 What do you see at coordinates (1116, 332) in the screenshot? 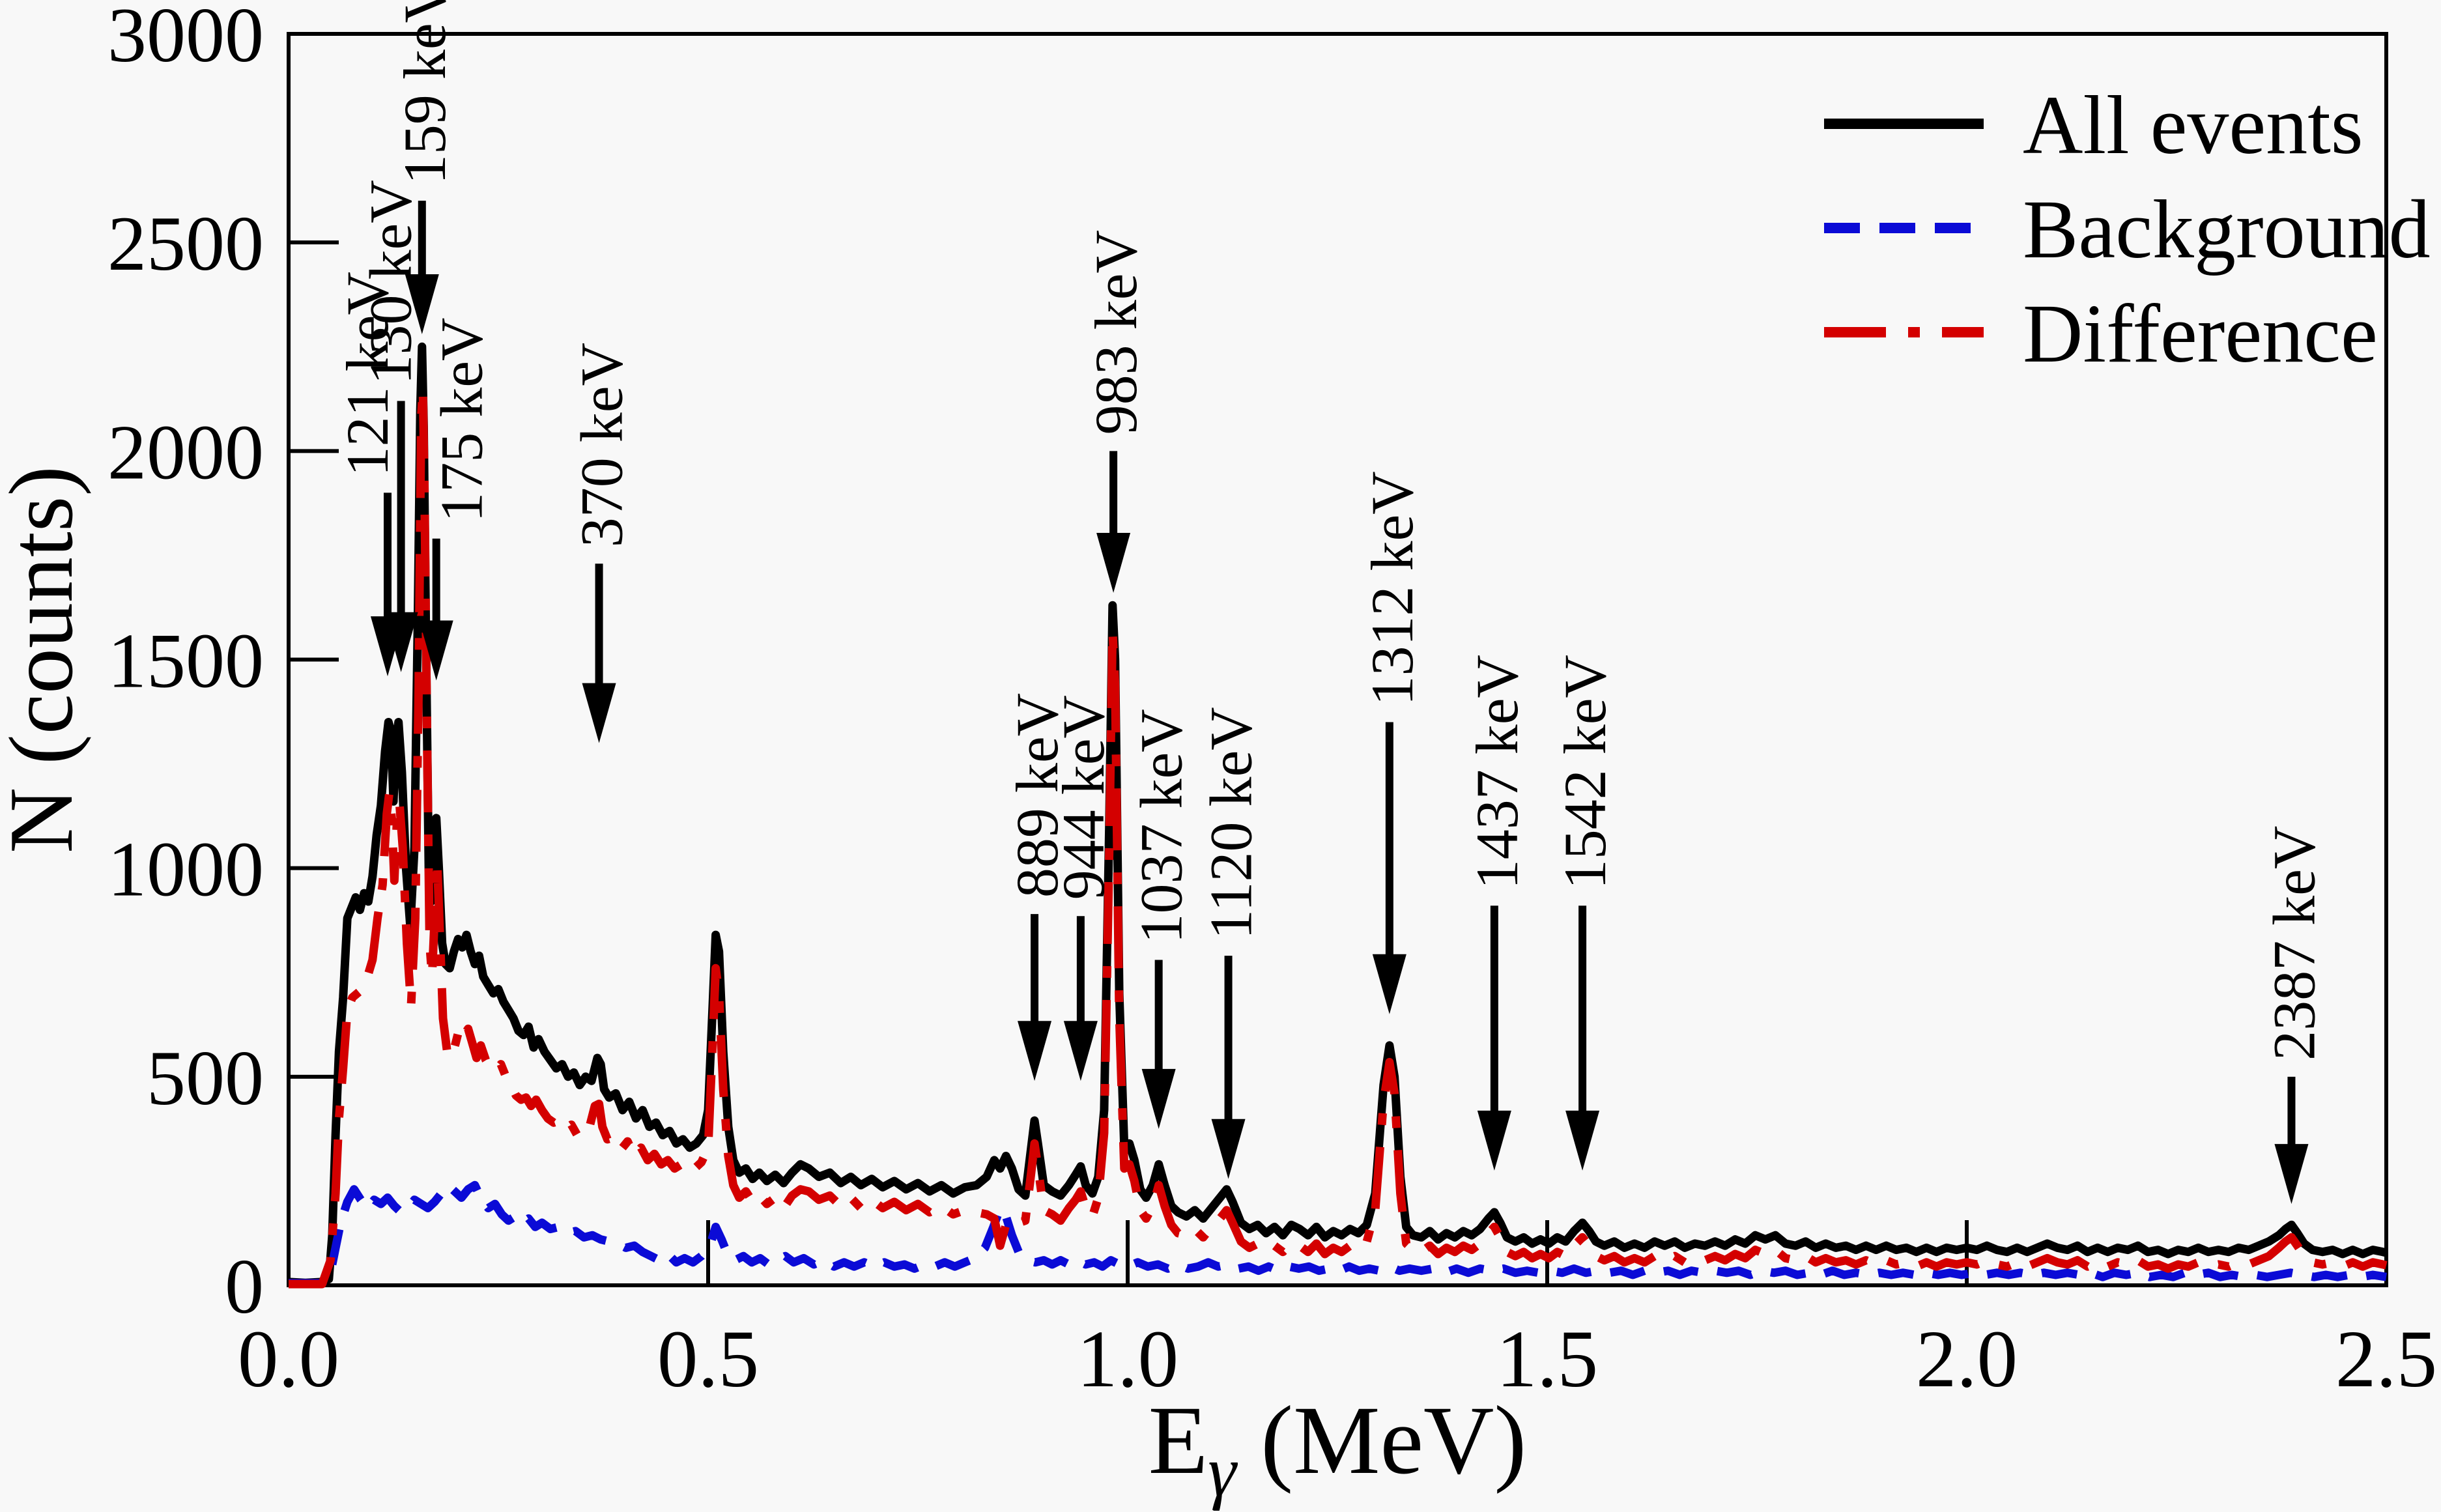
I see `peak-label: 983 keV` at bounding box center [1116, 332].